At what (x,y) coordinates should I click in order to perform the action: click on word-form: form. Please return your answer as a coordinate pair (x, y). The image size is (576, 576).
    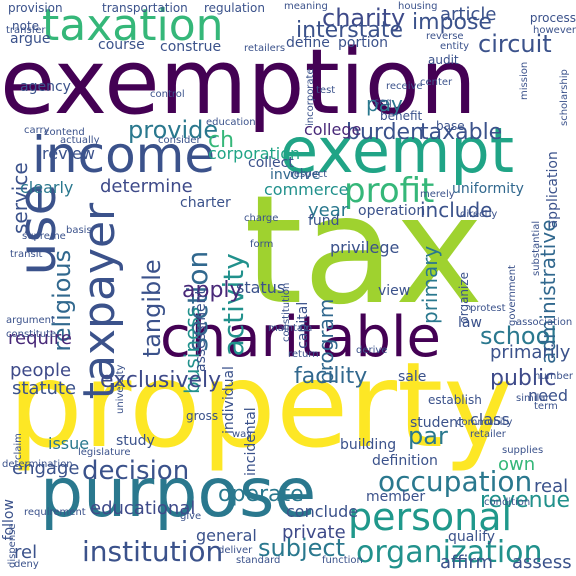
    Looking at the image, I should click on (262, 244).